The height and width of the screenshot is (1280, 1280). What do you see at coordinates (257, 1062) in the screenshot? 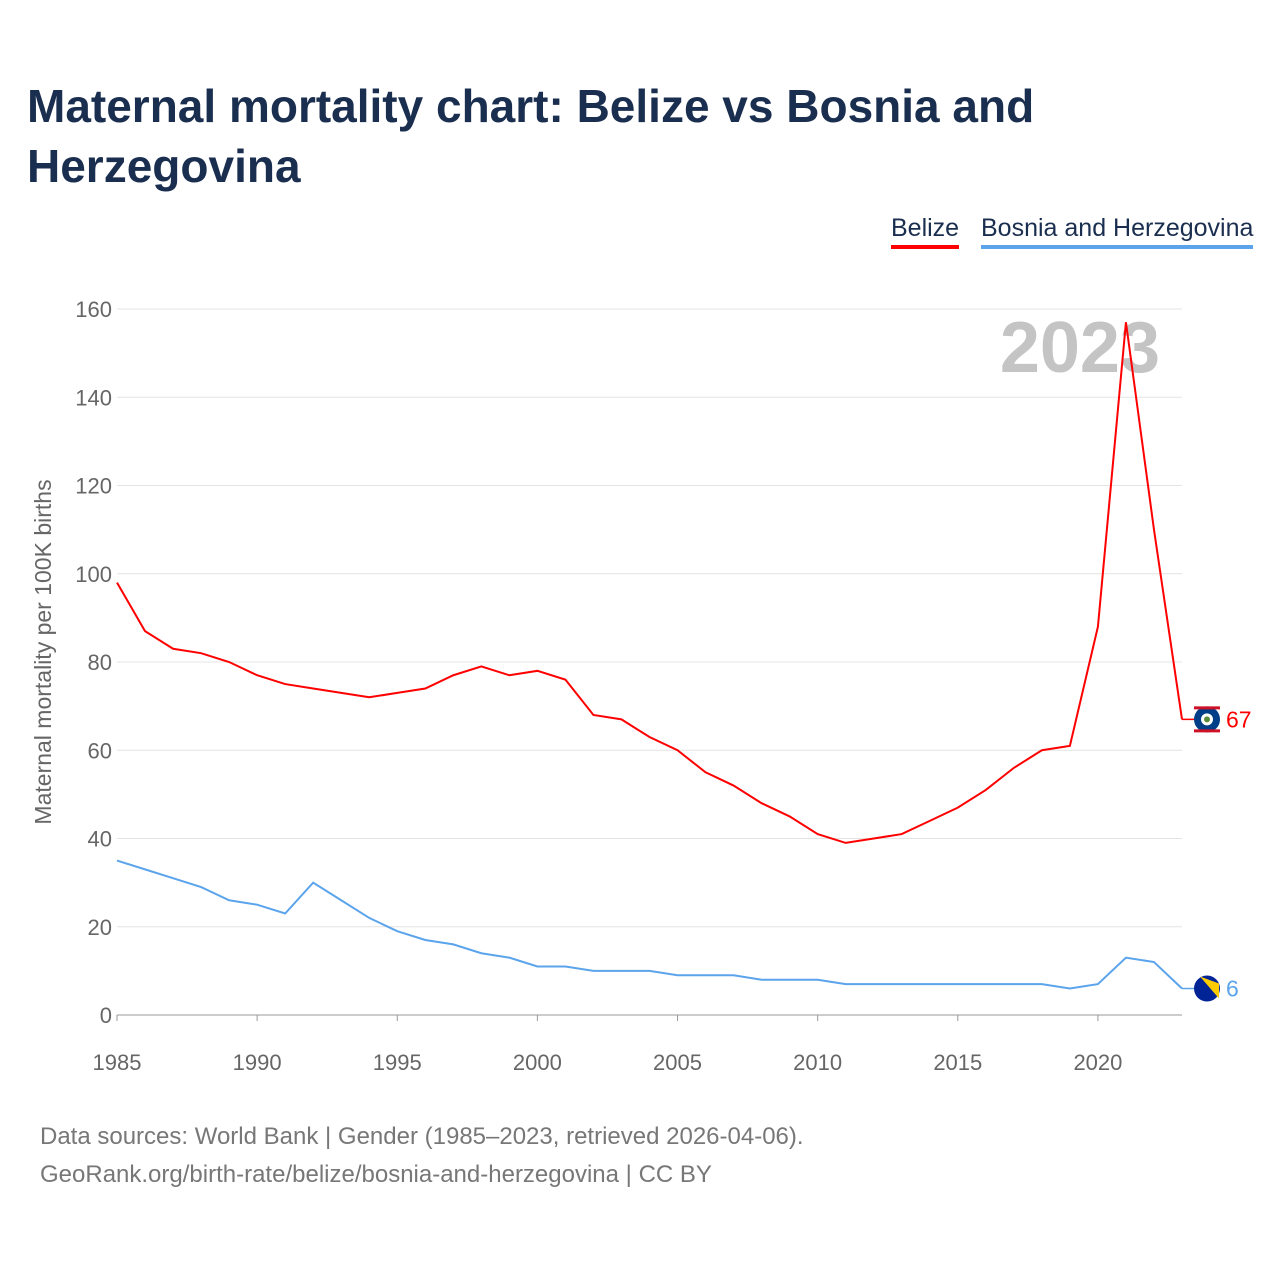
I see `x-tick-label: 1990` at bounding box center [257, 1062].